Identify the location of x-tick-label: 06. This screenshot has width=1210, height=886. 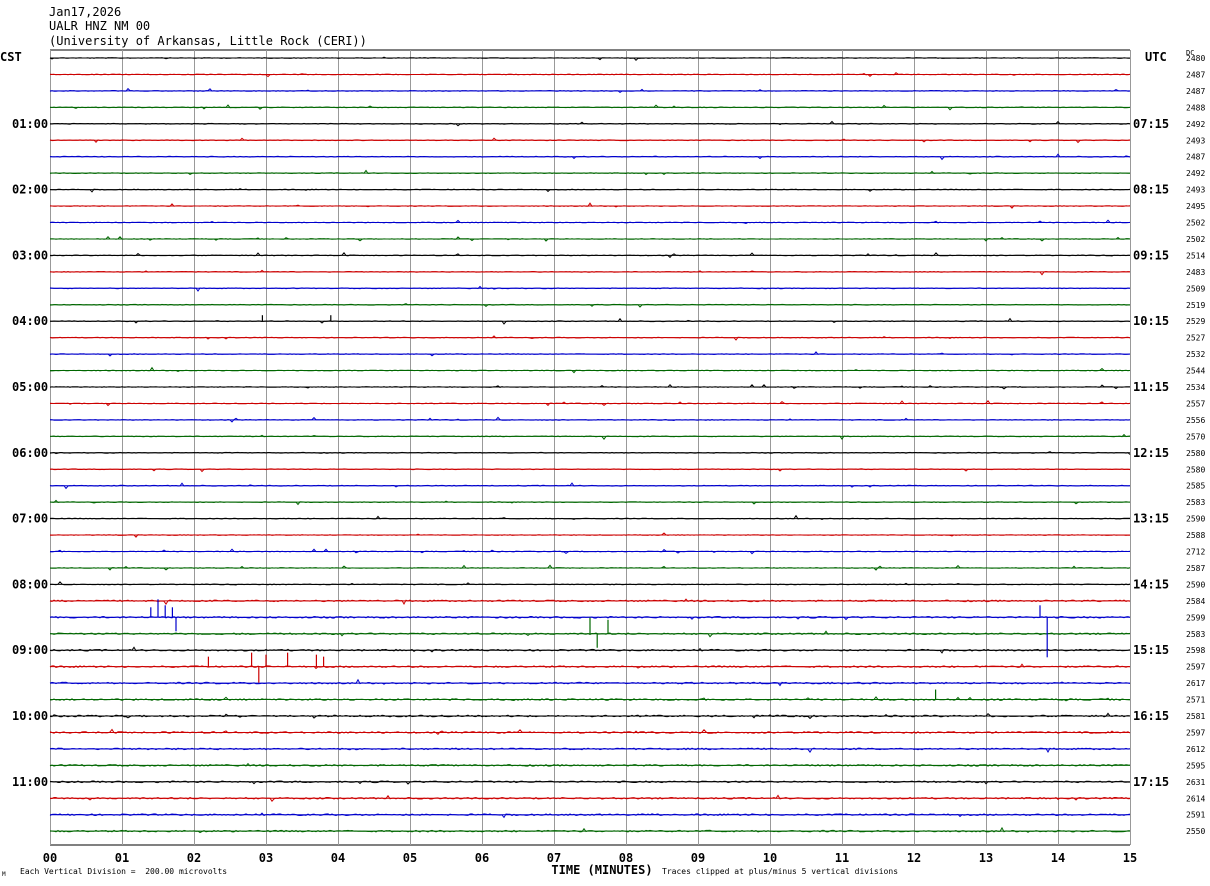
(482, 858).